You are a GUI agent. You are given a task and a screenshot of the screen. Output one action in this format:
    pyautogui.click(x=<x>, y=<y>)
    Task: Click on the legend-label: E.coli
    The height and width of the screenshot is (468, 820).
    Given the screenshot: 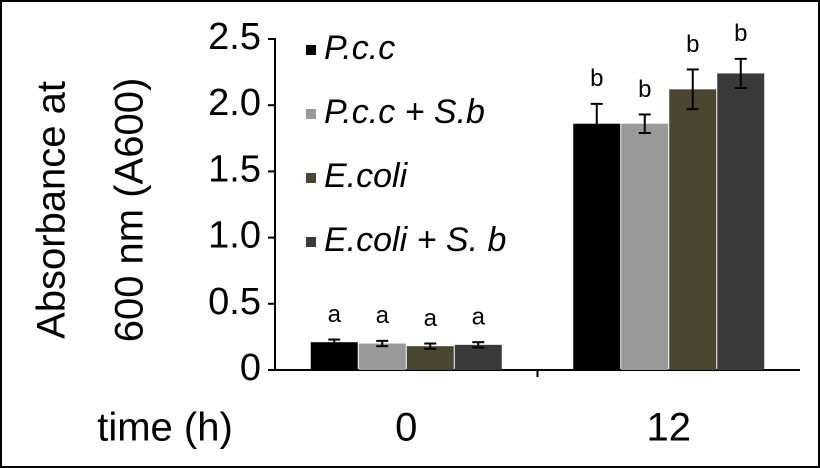 What is the action you would take?
    pyautogui.click(x=366, y=176)
    